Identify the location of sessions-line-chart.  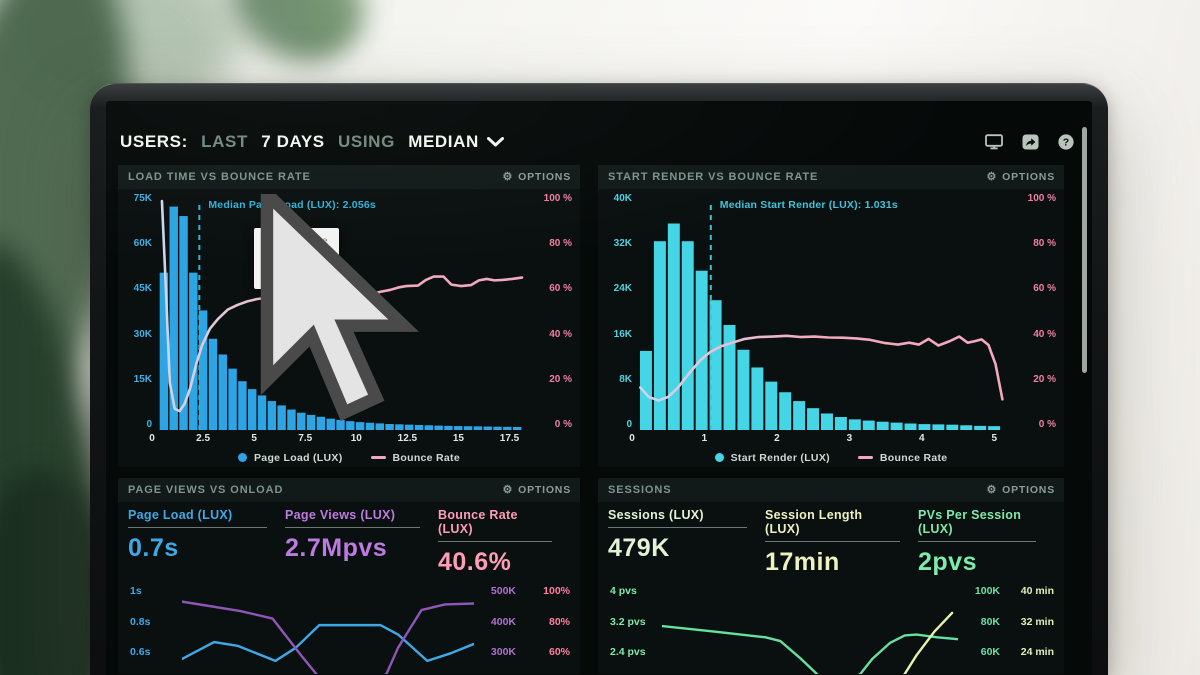
(810, 627).